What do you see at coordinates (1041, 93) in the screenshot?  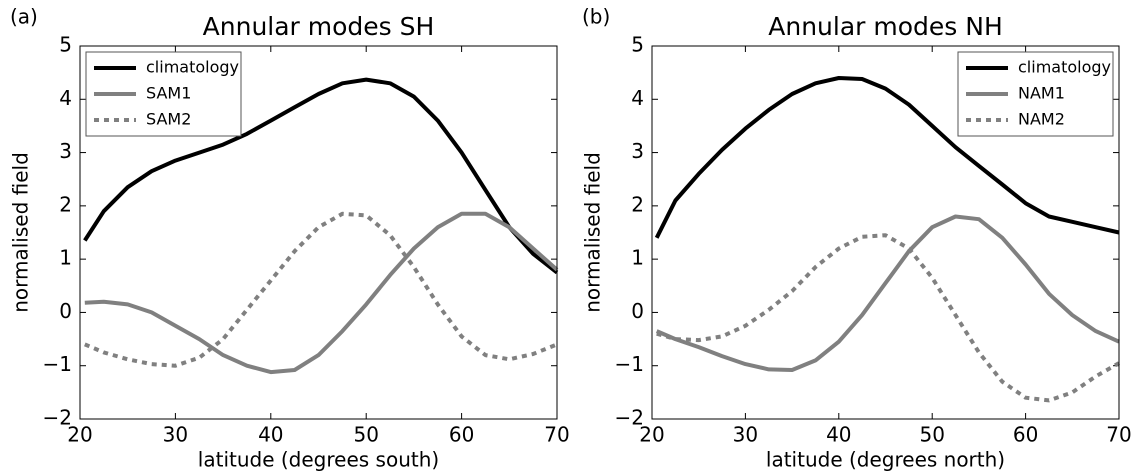 I see `legend-label: NAM1` at bounding box center [1041, 93].